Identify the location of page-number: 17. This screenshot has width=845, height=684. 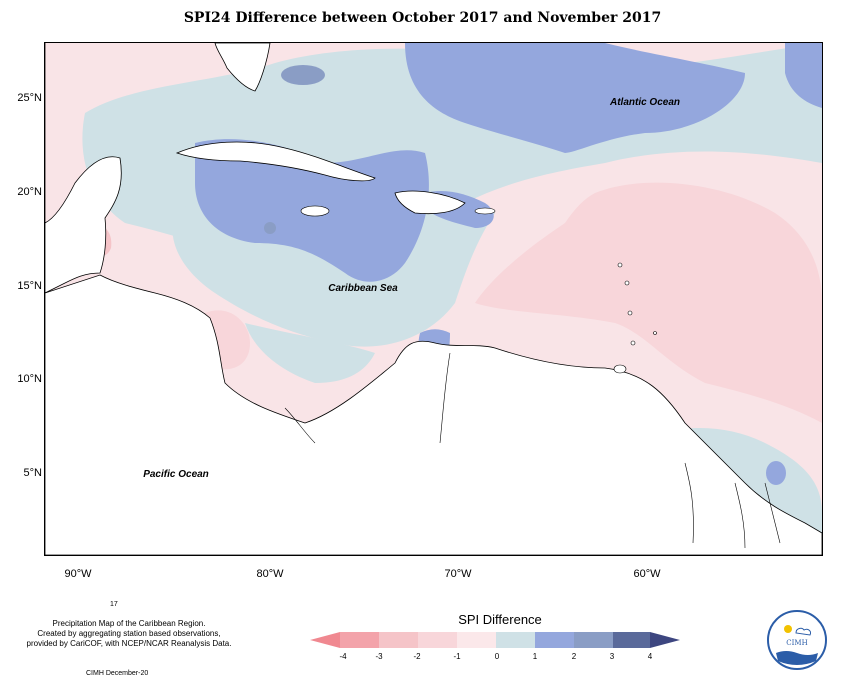
(114, 604).